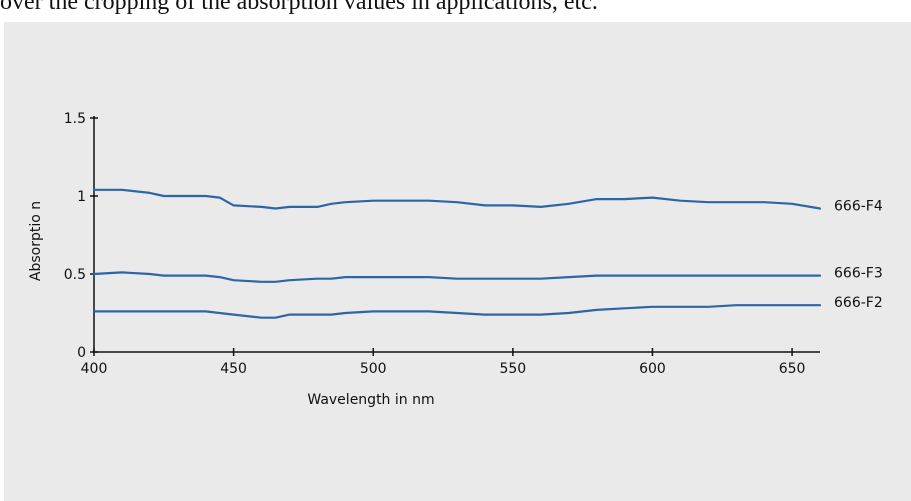 This screenshot has width=911, height=501. Describe the element at coordinates (81, 353) in the screenshot. I see `y-tick-label: 0` at that location.